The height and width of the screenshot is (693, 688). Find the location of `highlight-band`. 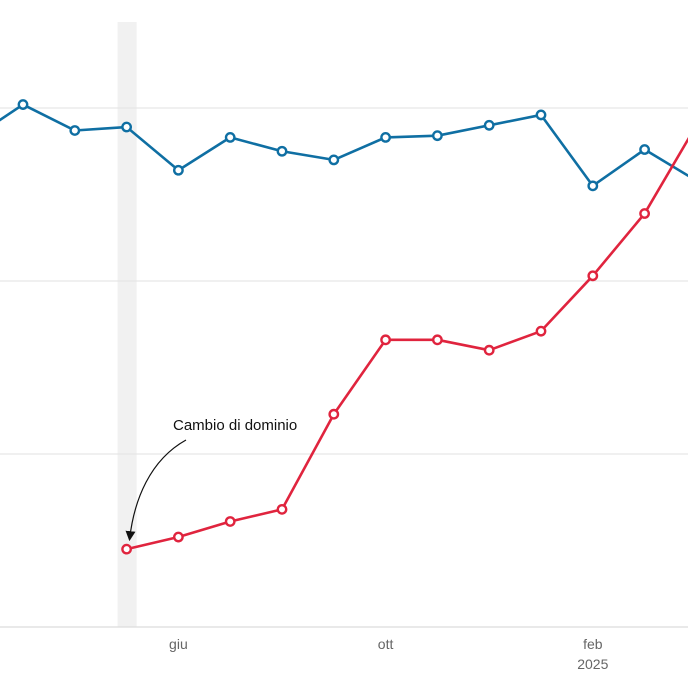

highlight-band is located at coordinates (127, 324).